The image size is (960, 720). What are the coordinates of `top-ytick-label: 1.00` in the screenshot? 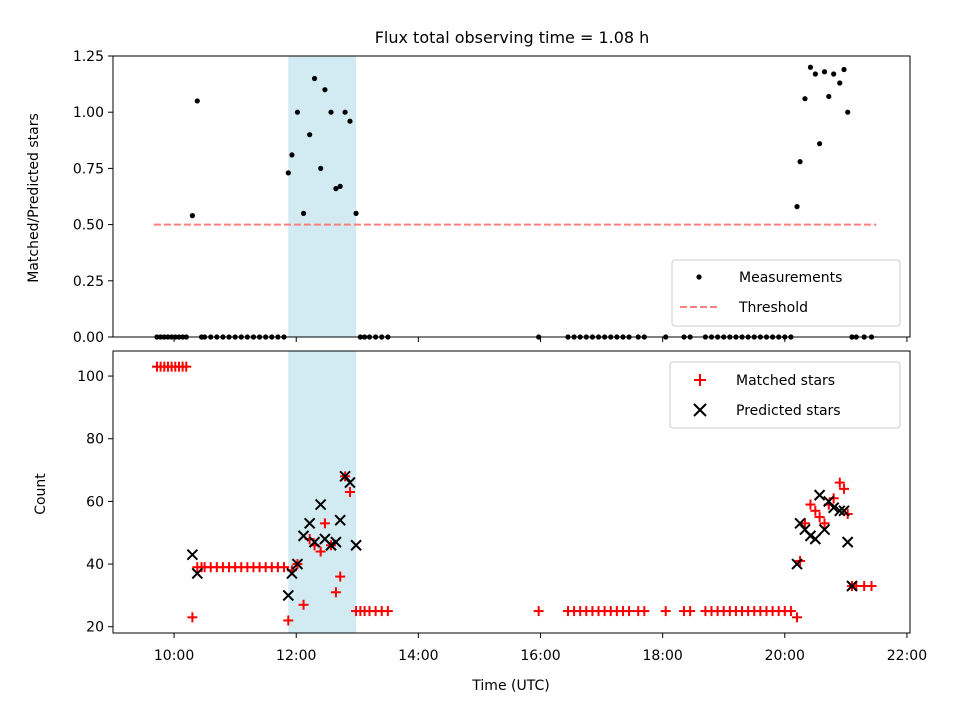 It's located at (88, 113).